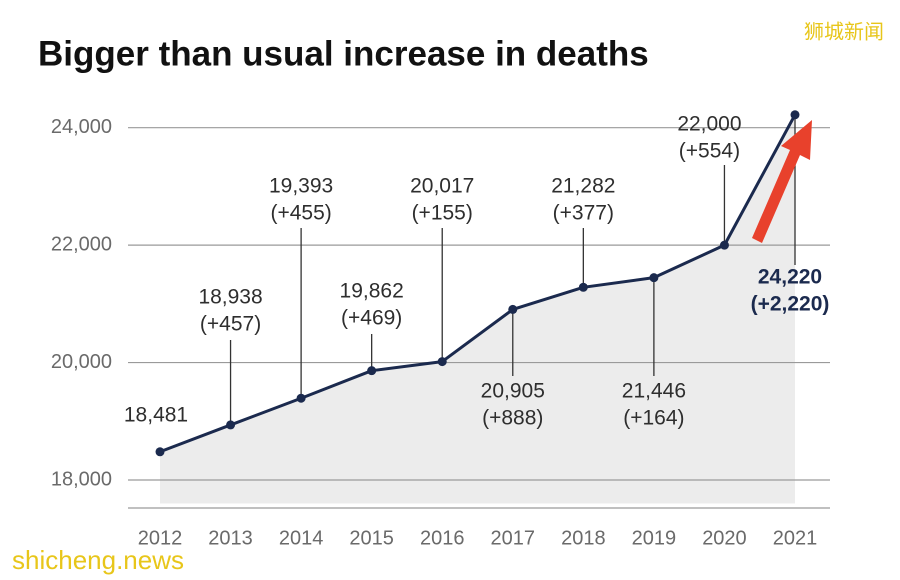 This screenshot has width=900, height=580. Describe the element at coordinates (790, 277) in the screenshot. I see `data-label: 24,220` at that location.